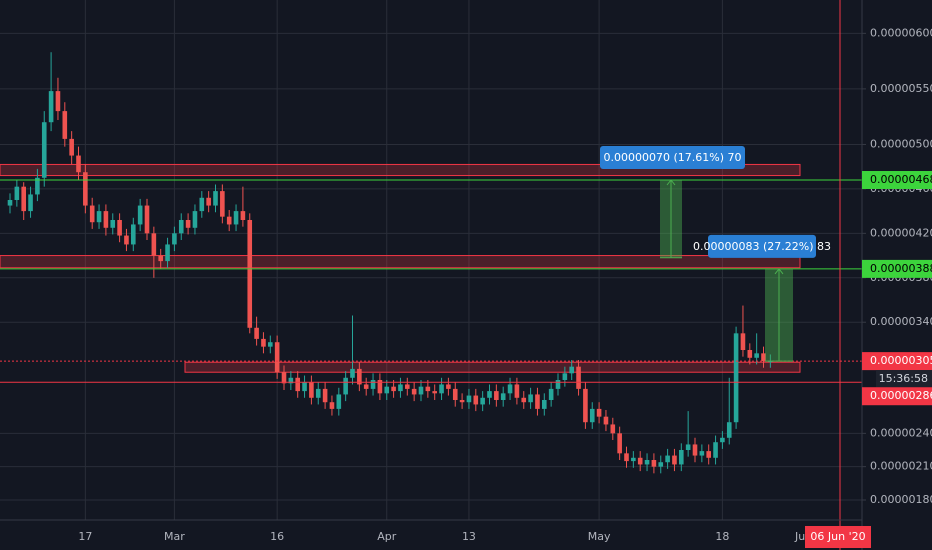  Describe the element at coordinates (901, 499) in the screenshot. I see `y-tick-label: 0.00000180` at that location.